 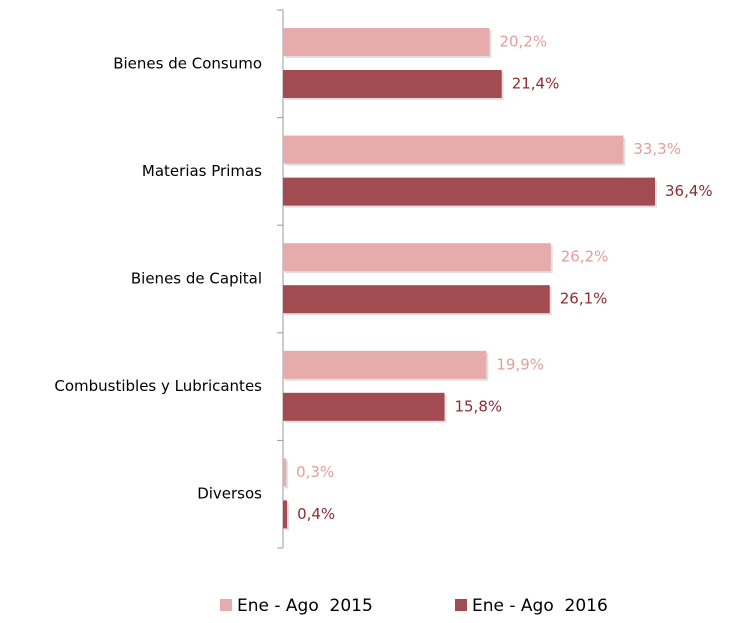 What do you see at coordinates (585, 257) in the screenshot?
I see `value-label: 26,2%` at bounding box center [585, 257].